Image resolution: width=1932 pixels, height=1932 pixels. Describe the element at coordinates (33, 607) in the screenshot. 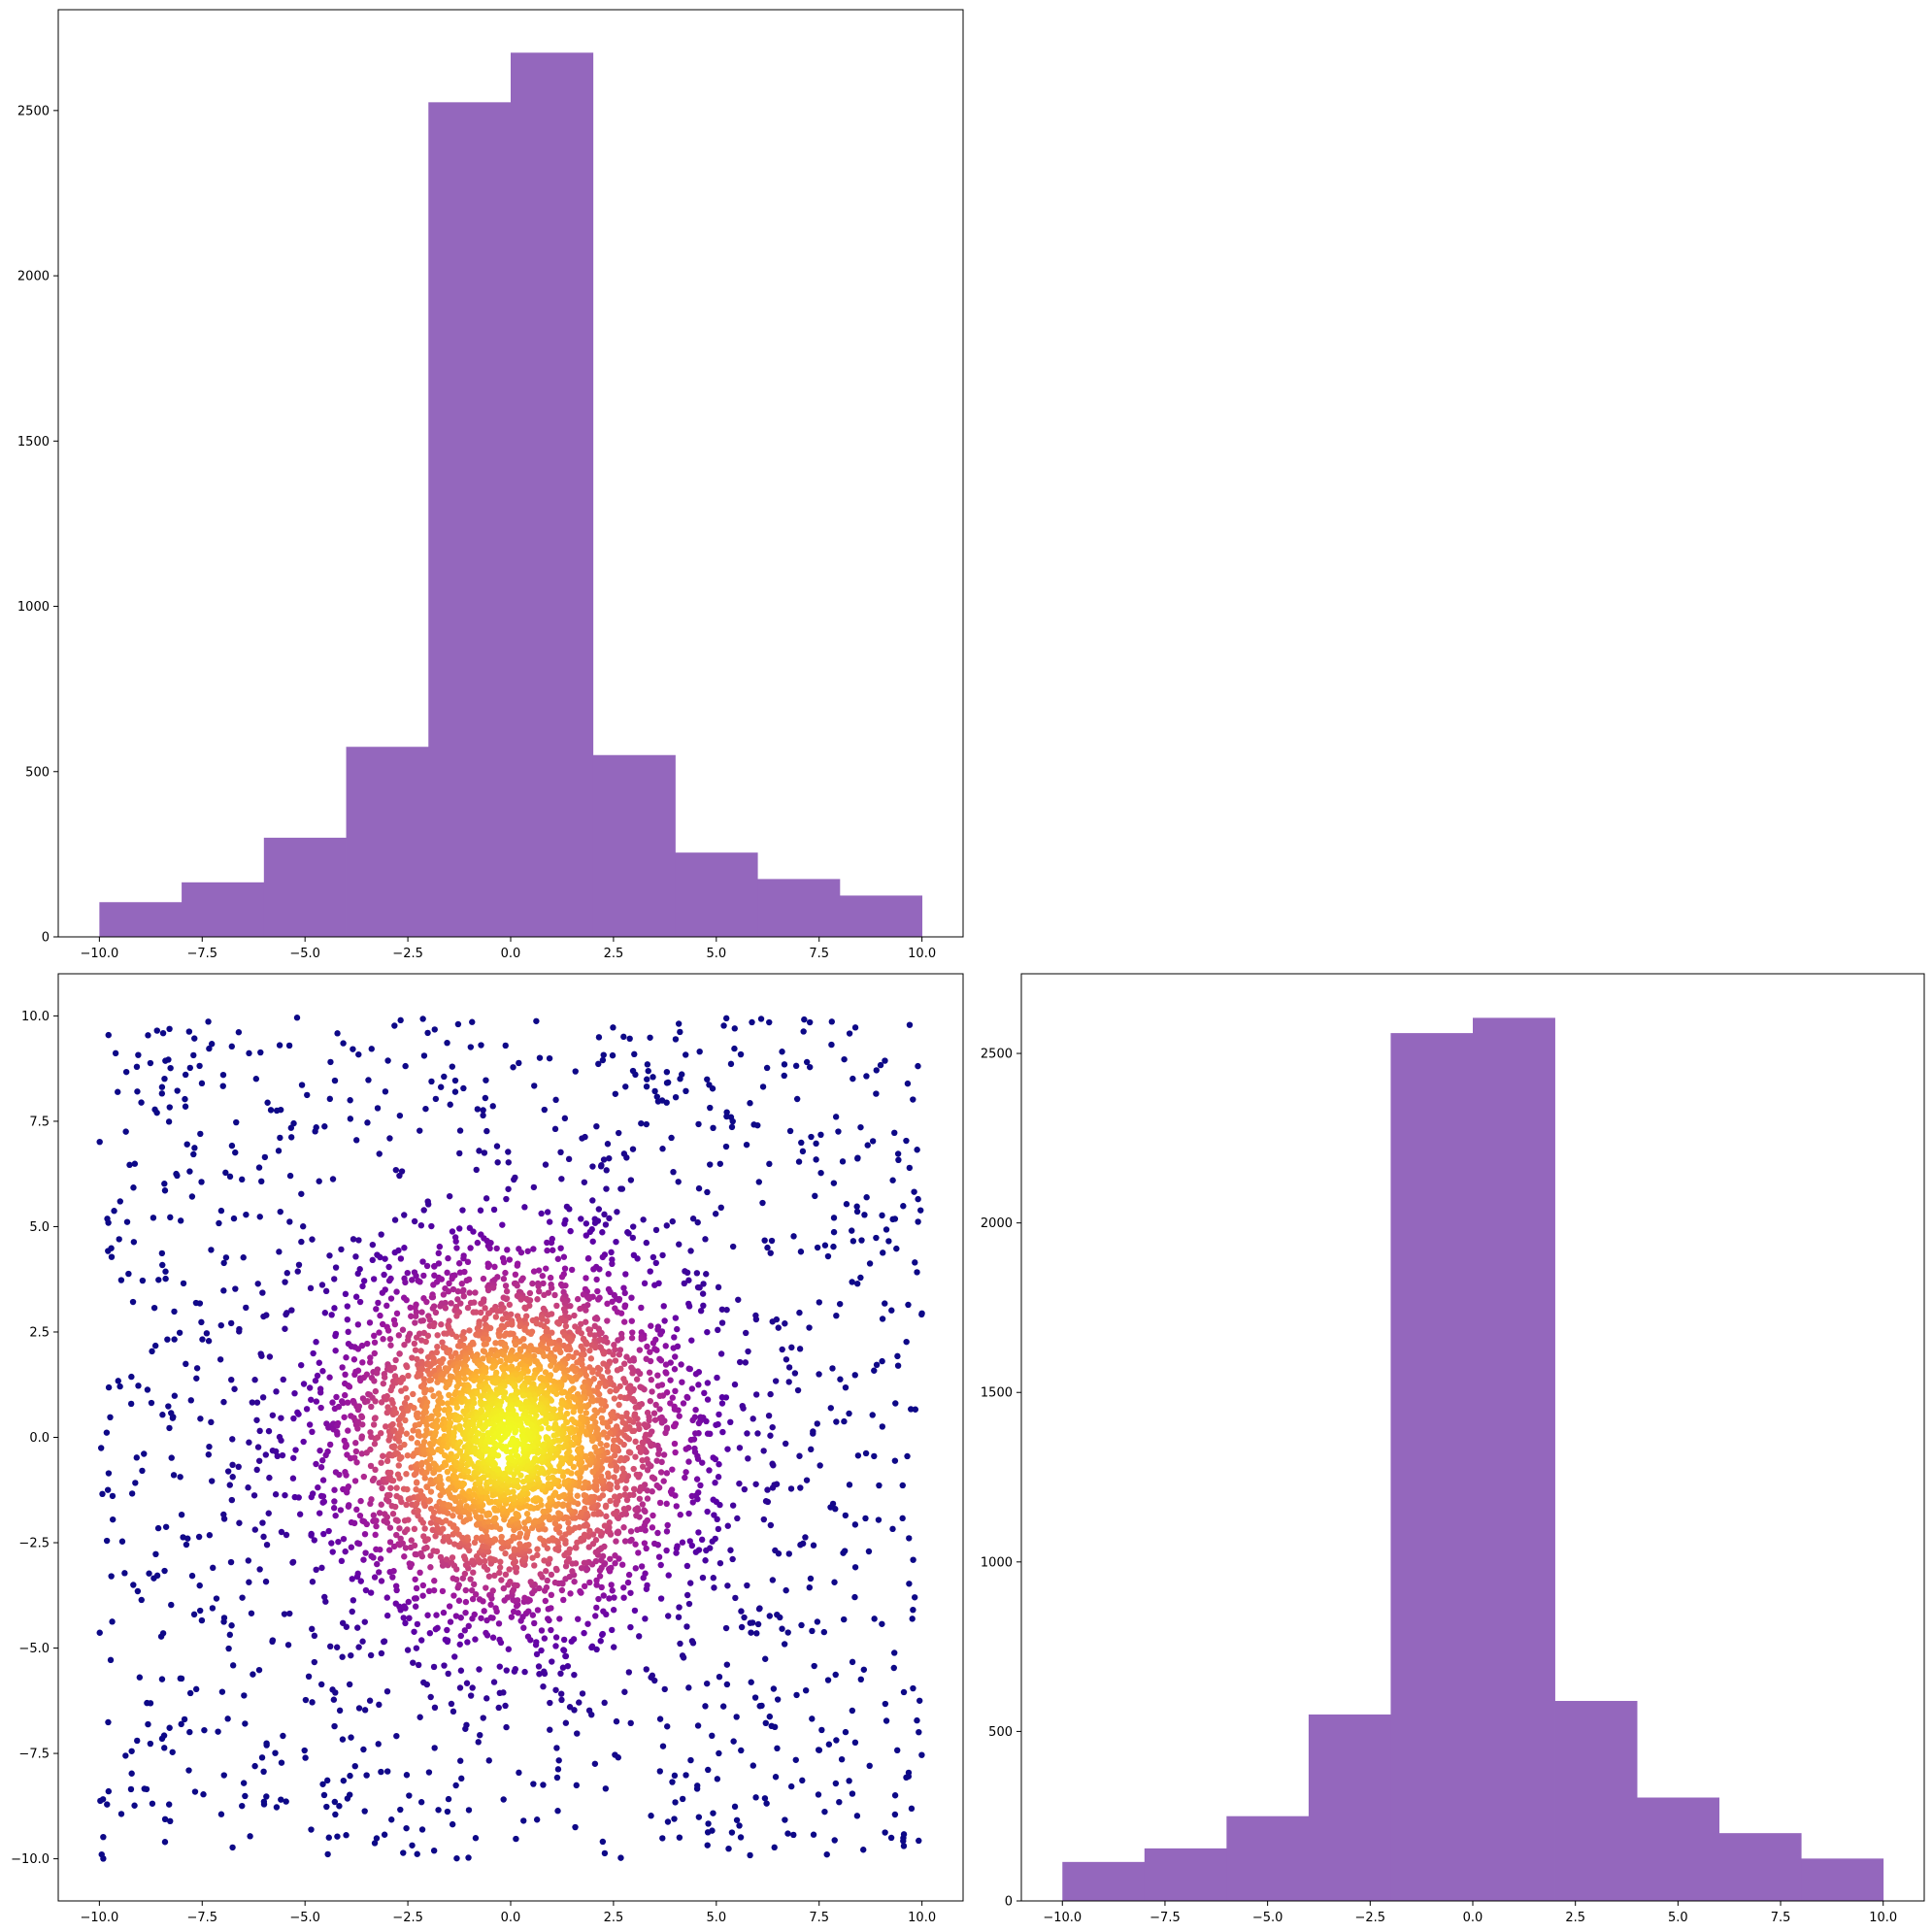

I see `x-histogram-y-tick-label: 1000` at that location.